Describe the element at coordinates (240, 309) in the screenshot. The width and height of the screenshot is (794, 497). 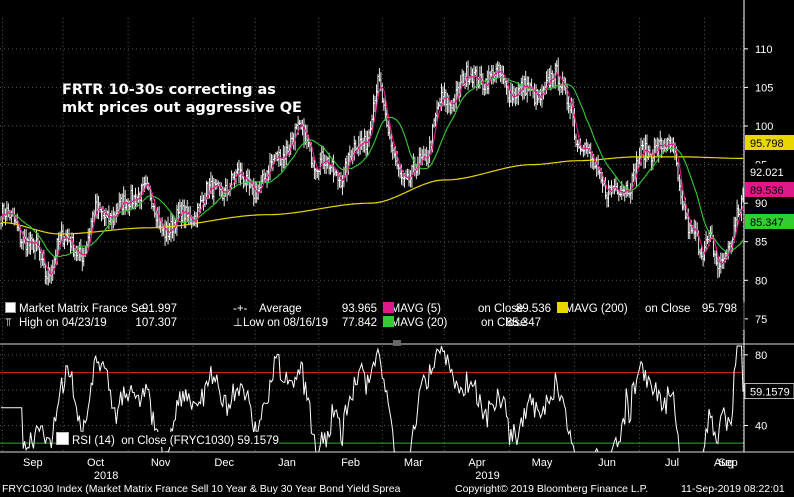
I see `legend-average-icon: -+-` at that location.